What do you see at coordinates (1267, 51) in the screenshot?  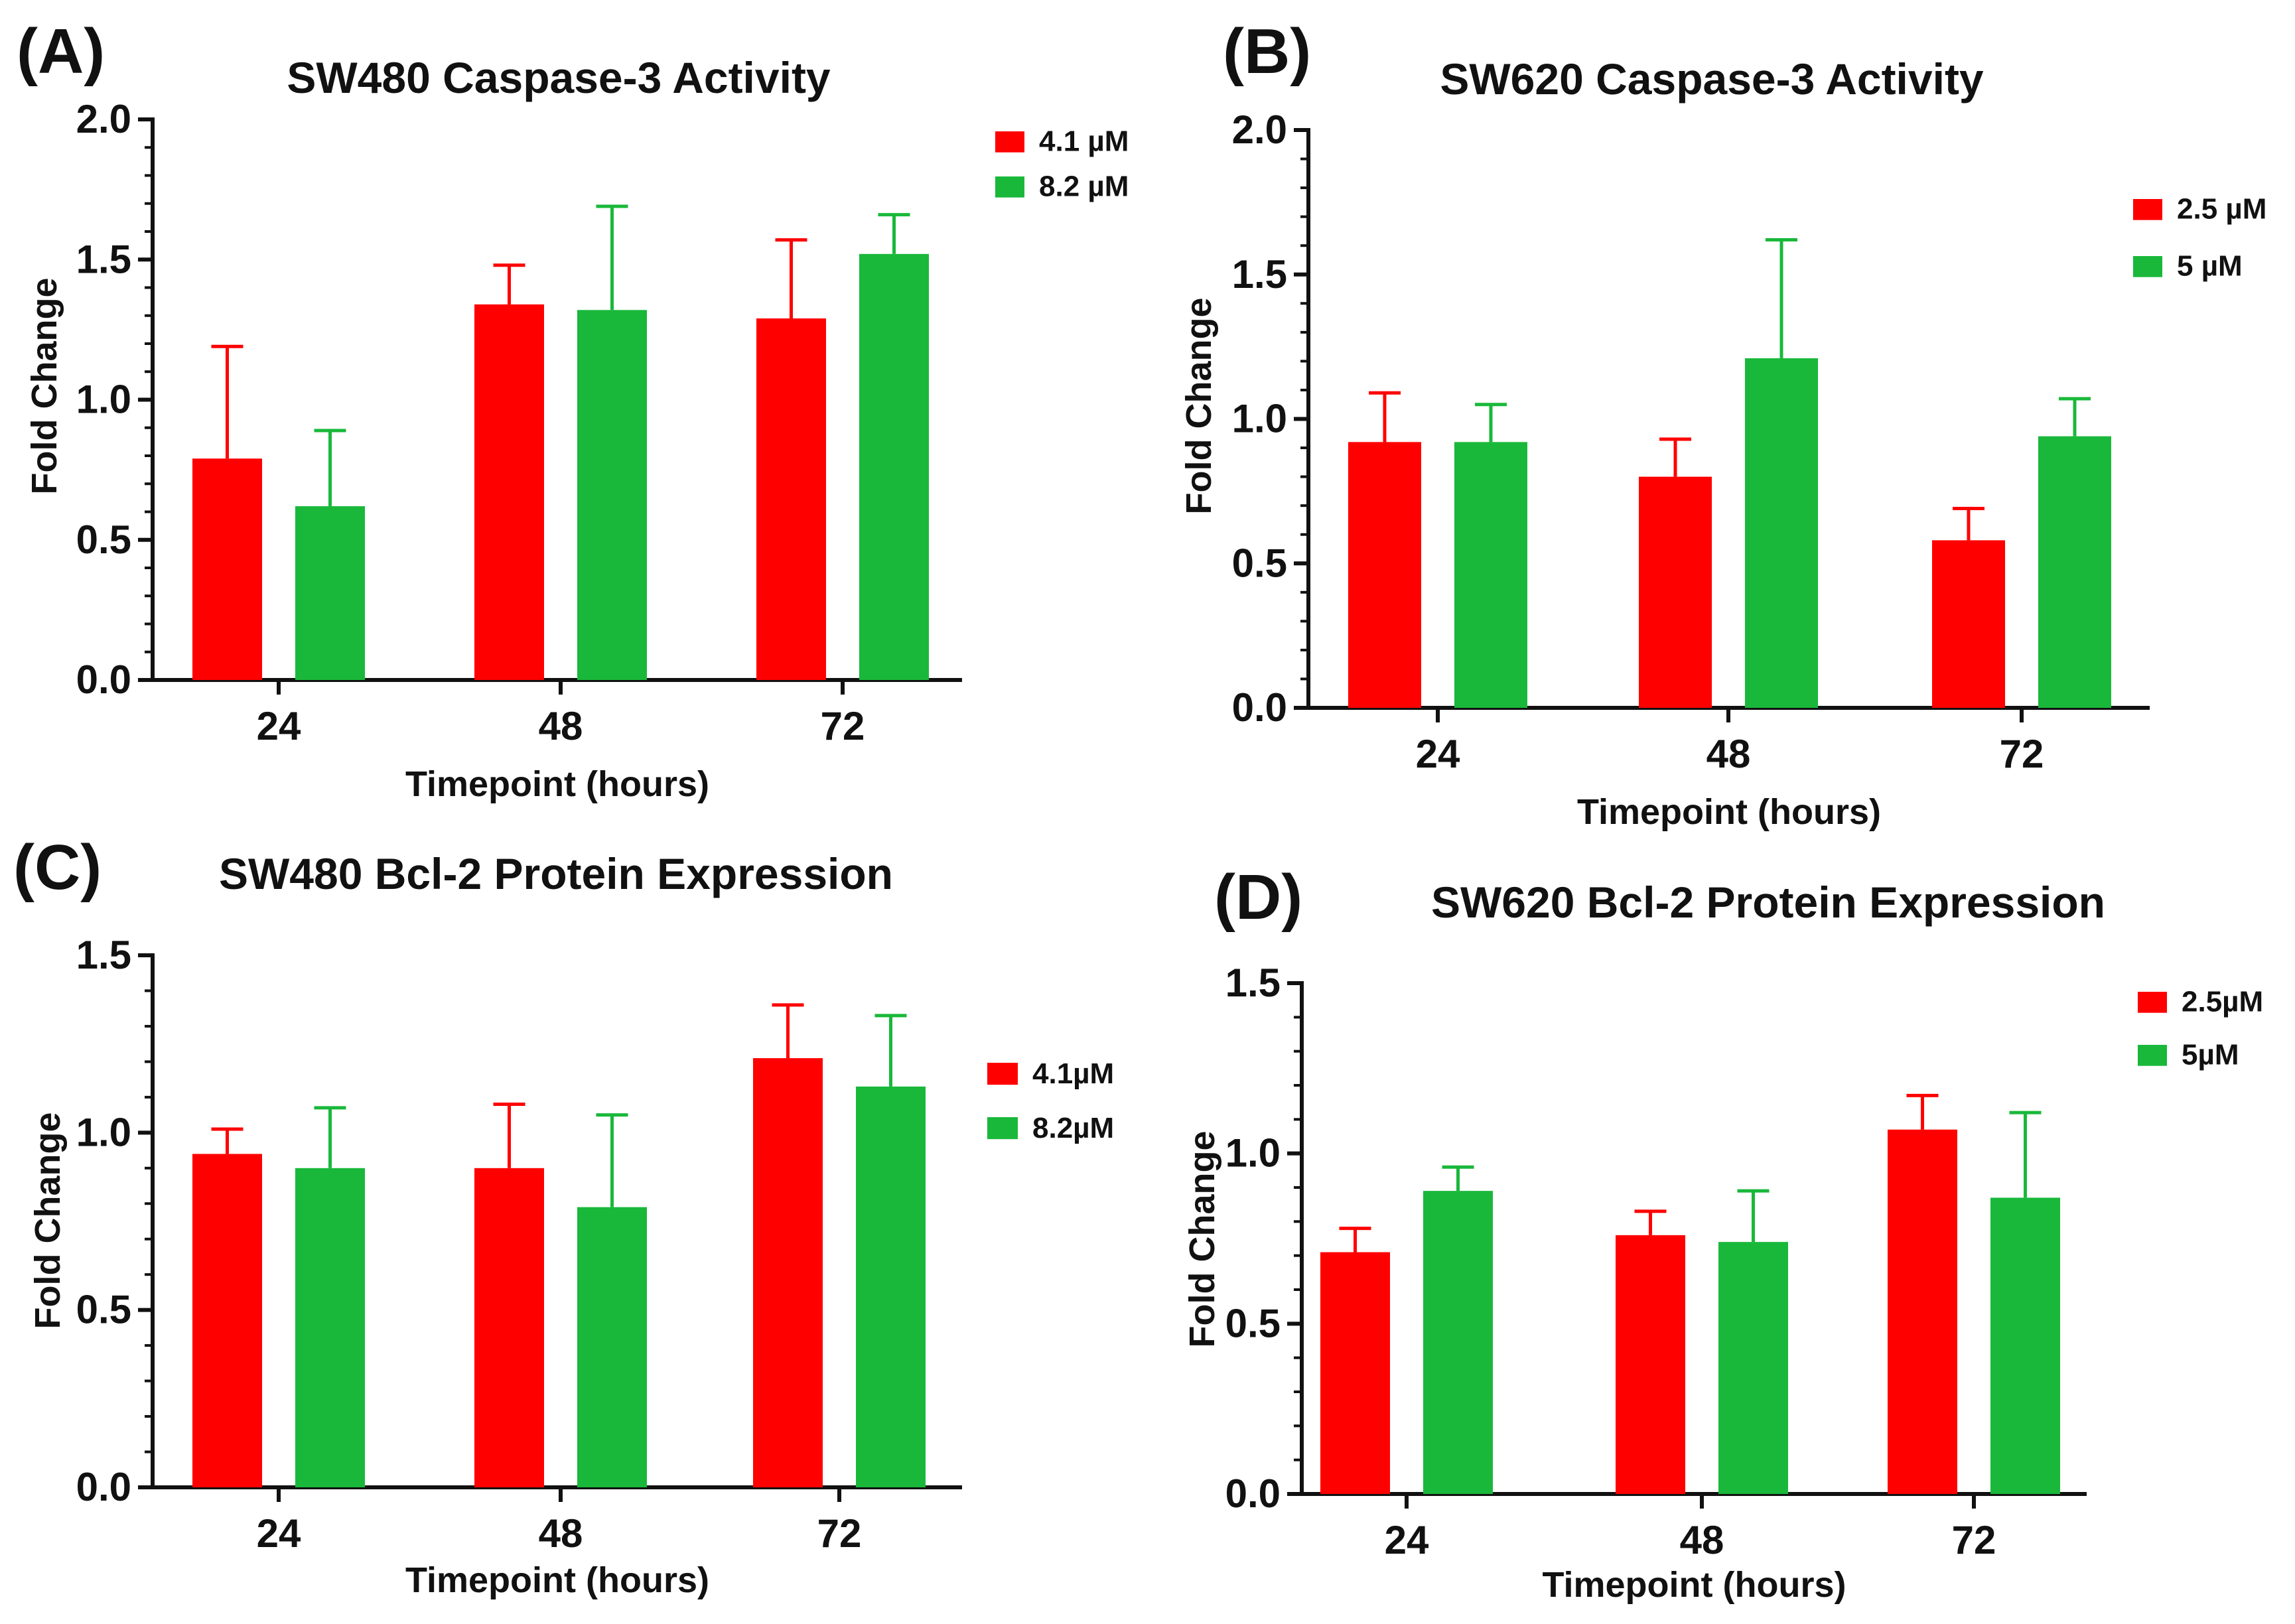 I see `panel-label: (B)` at bounding box center [1267, 51].